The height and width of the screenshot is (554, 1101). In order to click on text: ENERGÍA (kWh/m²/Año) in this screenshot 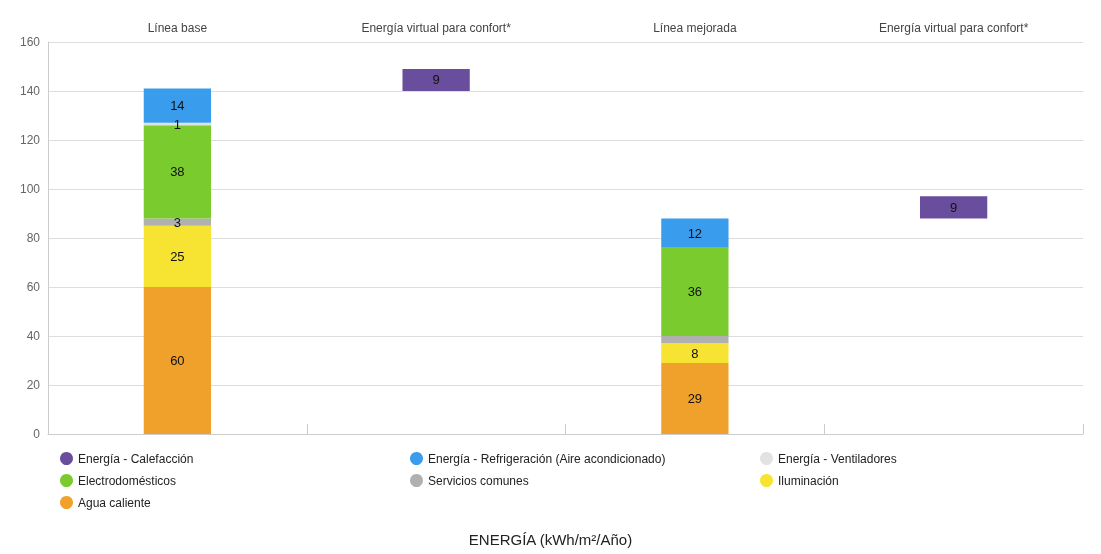, I will do `click(550, 539)`.